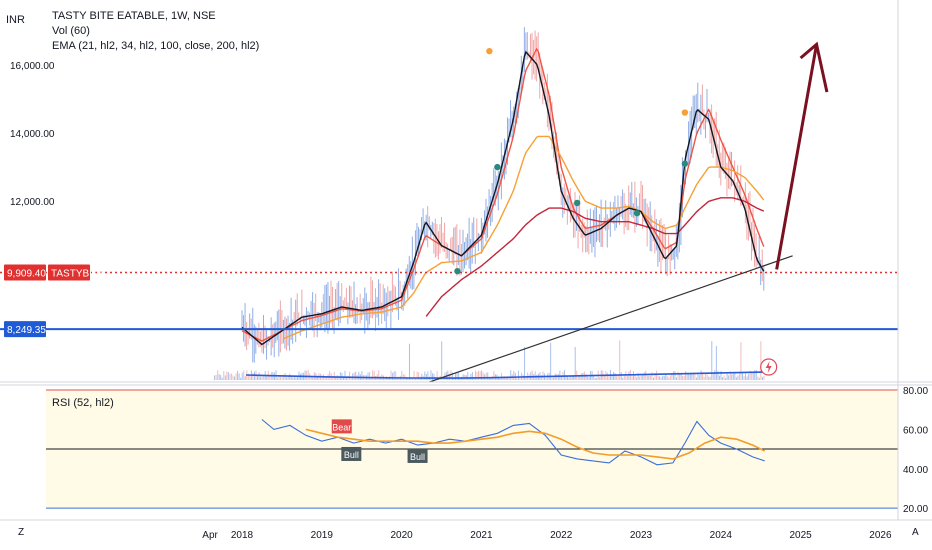 The width and height of the screenshot is (932, 550). Describe the element at coordinates (341, 427) in the screenshot. I see `bear-signal-label: Bear` at that location.